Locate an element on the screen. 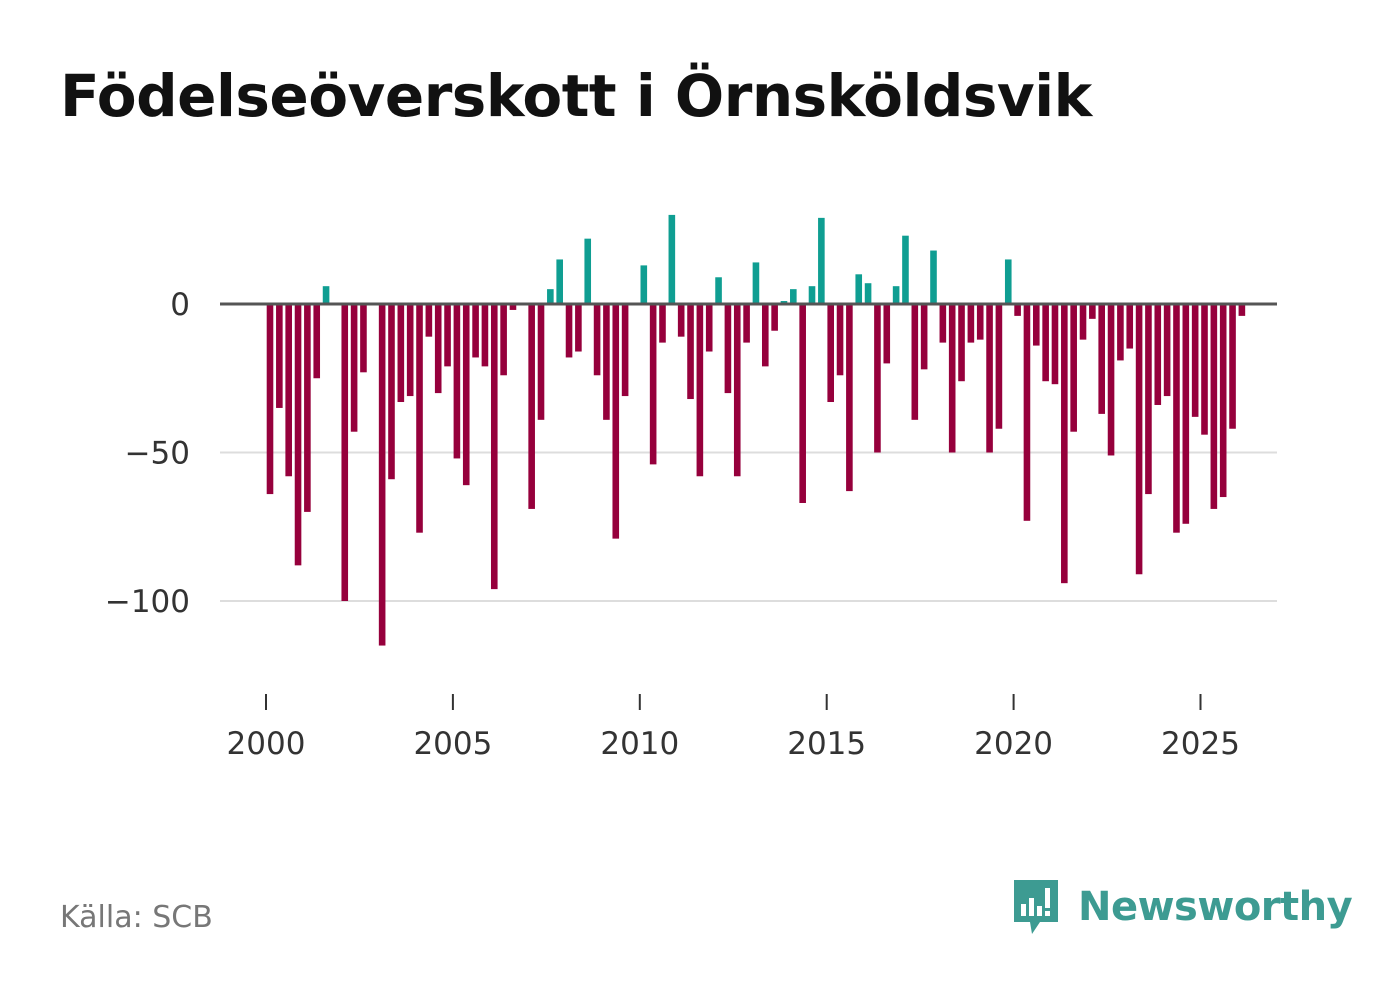 Image resolution: width=1382 pixels, height=999 pixels. y-tick-label: −50 is located at coordinates (157, 454).